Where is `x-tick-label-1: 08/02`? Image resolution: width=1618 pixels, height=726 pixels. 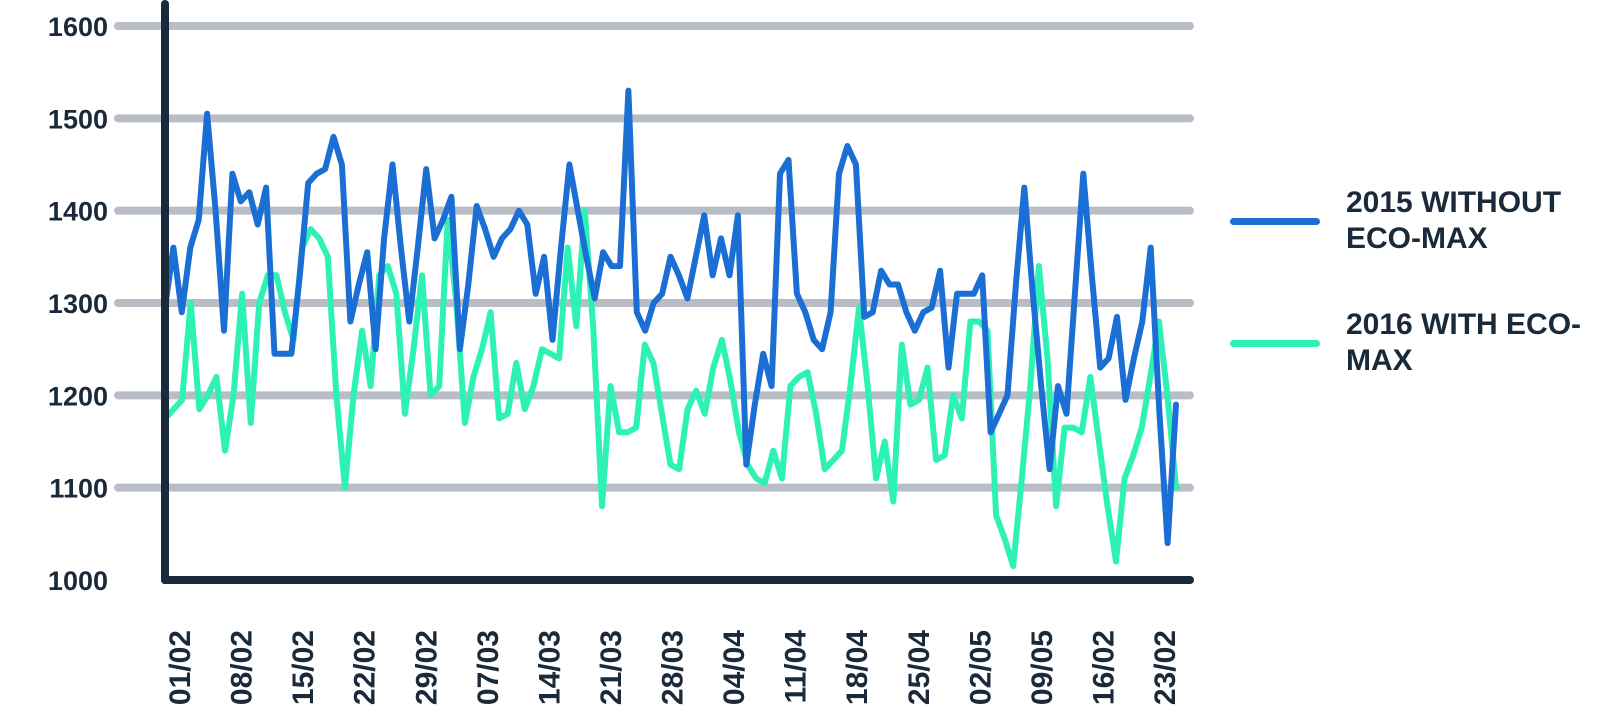
x-tick-label-1: 08/02 is located at coordinates (242, 667).